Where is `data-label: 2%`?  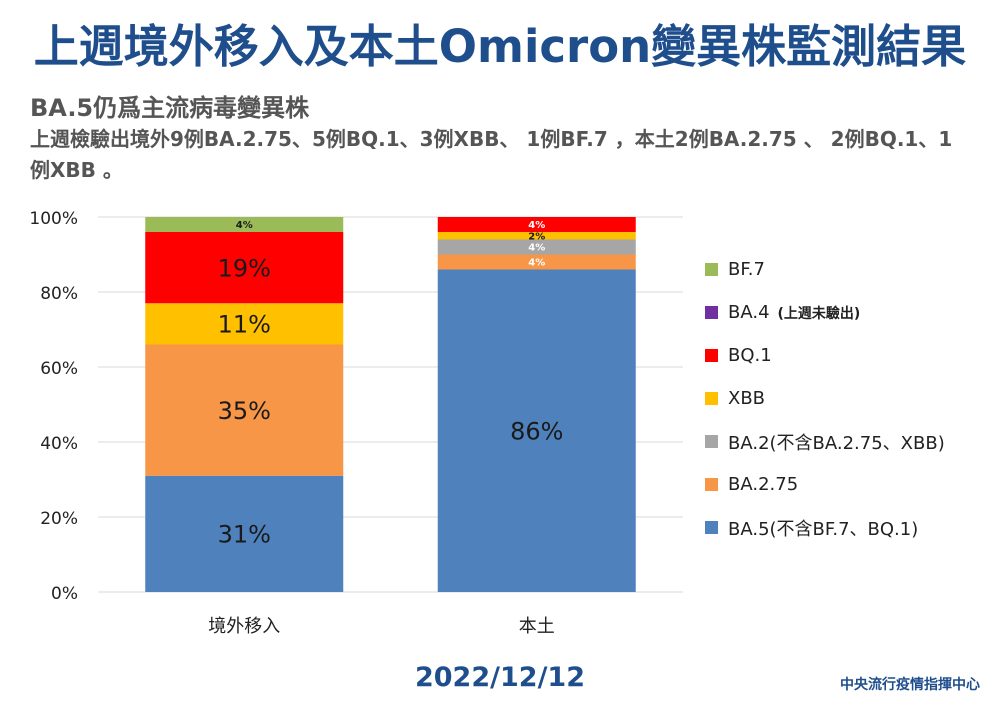
data-label: 2% is located at coordinates (536, 236).